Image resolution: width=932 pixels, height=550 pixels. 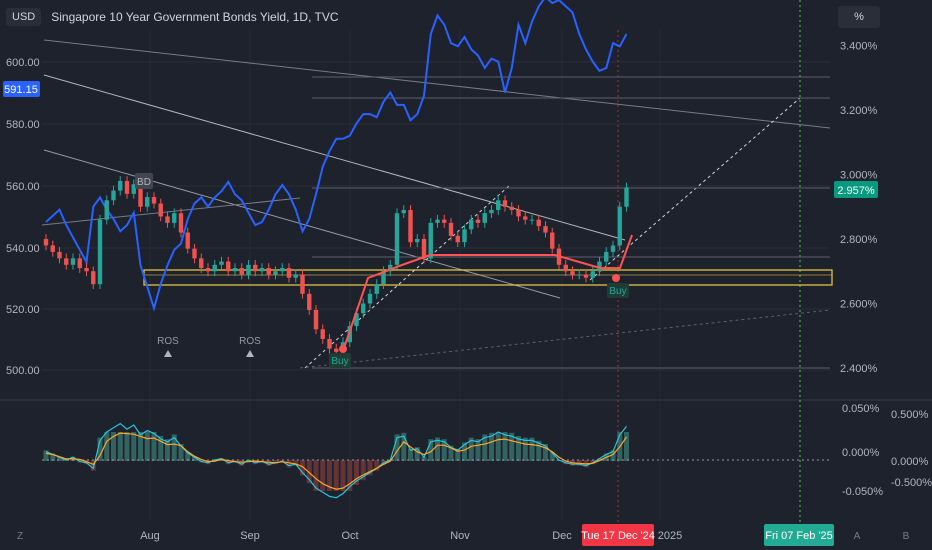 I want to click on annotation-label: Buy, so click(x=617, y=291).